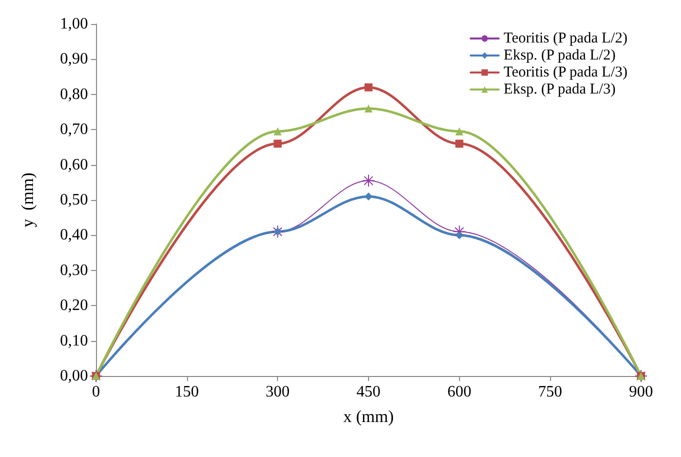 This screenshot has width=681, height=457. I want to click on x-tick-label: 900, so click(641, 392).